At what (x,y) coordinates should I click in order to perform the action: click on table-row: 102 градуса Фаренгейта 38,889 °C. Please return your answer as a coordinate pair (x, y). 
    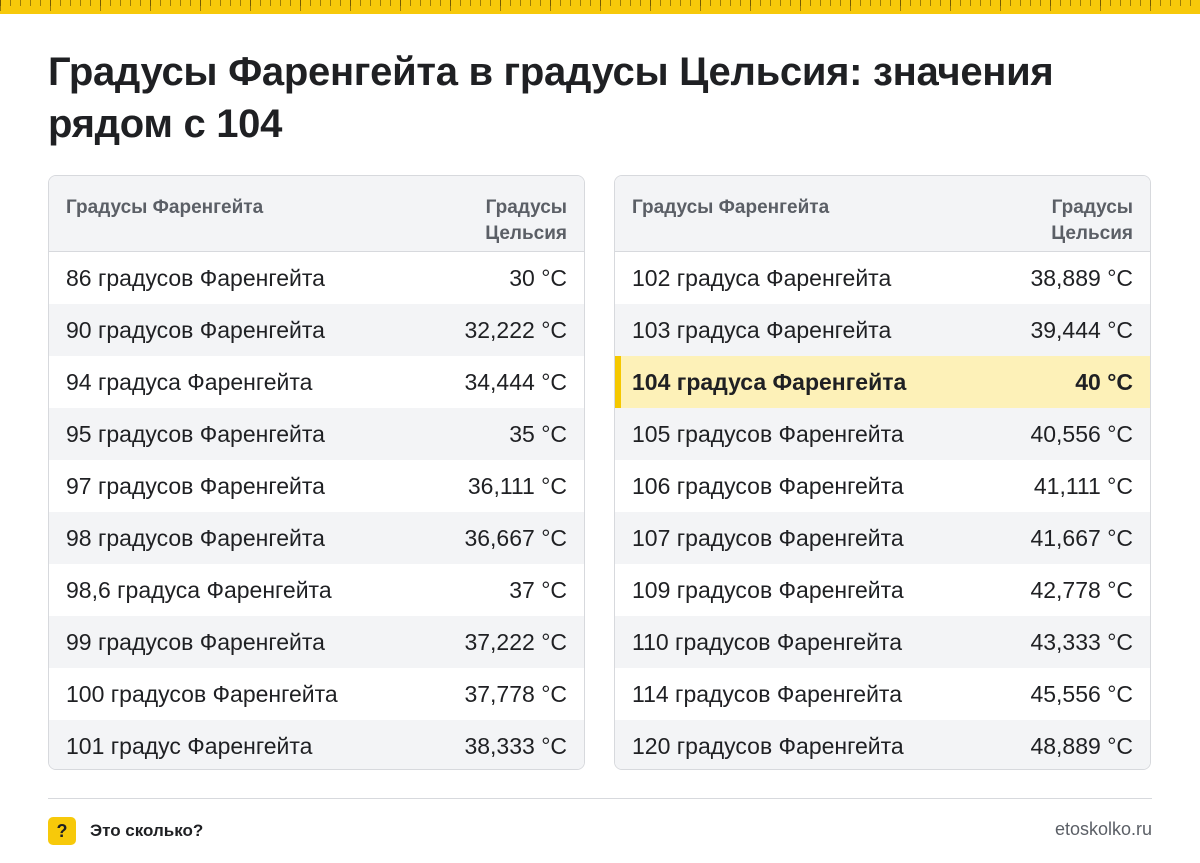
    Looking at the image, I should click on (882, 278).